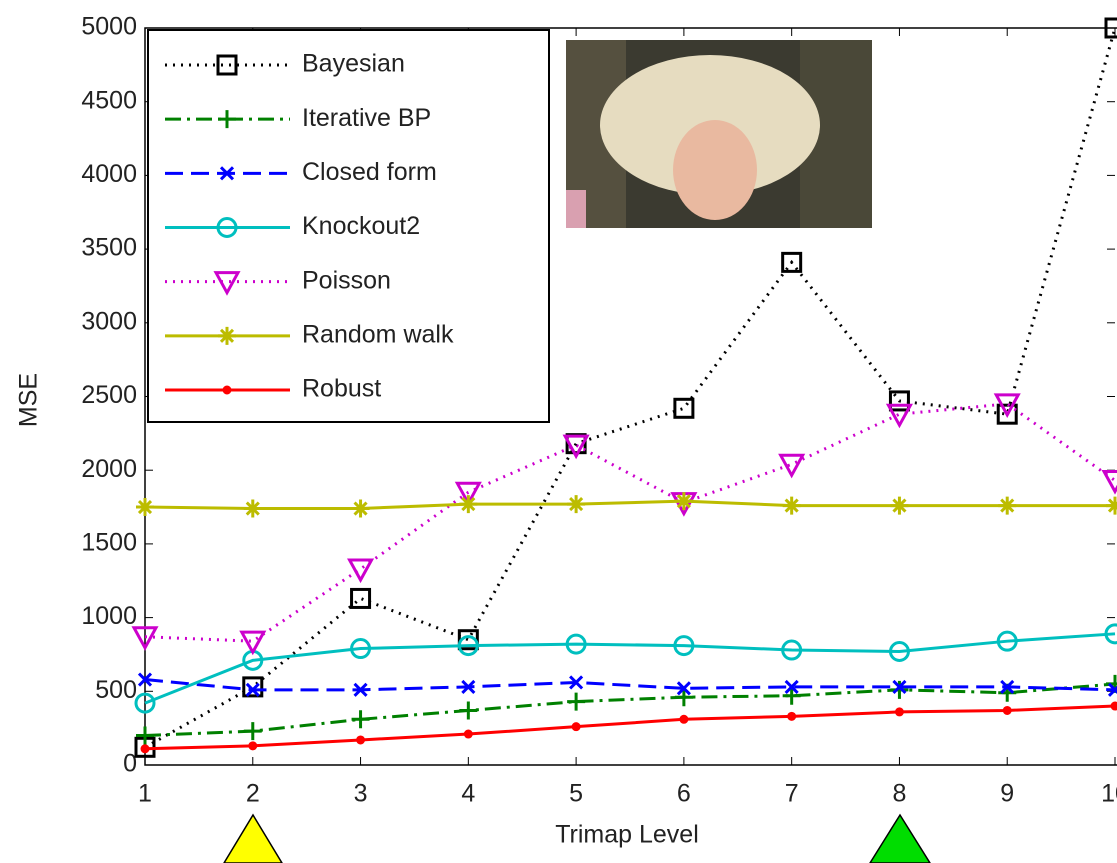 The height and width of the screenshot is (863, 1117). What do you see at coordinates (361, 226) in the screenshot?
I see `legend-label: Knockout2` at bounding box center [361, 226].